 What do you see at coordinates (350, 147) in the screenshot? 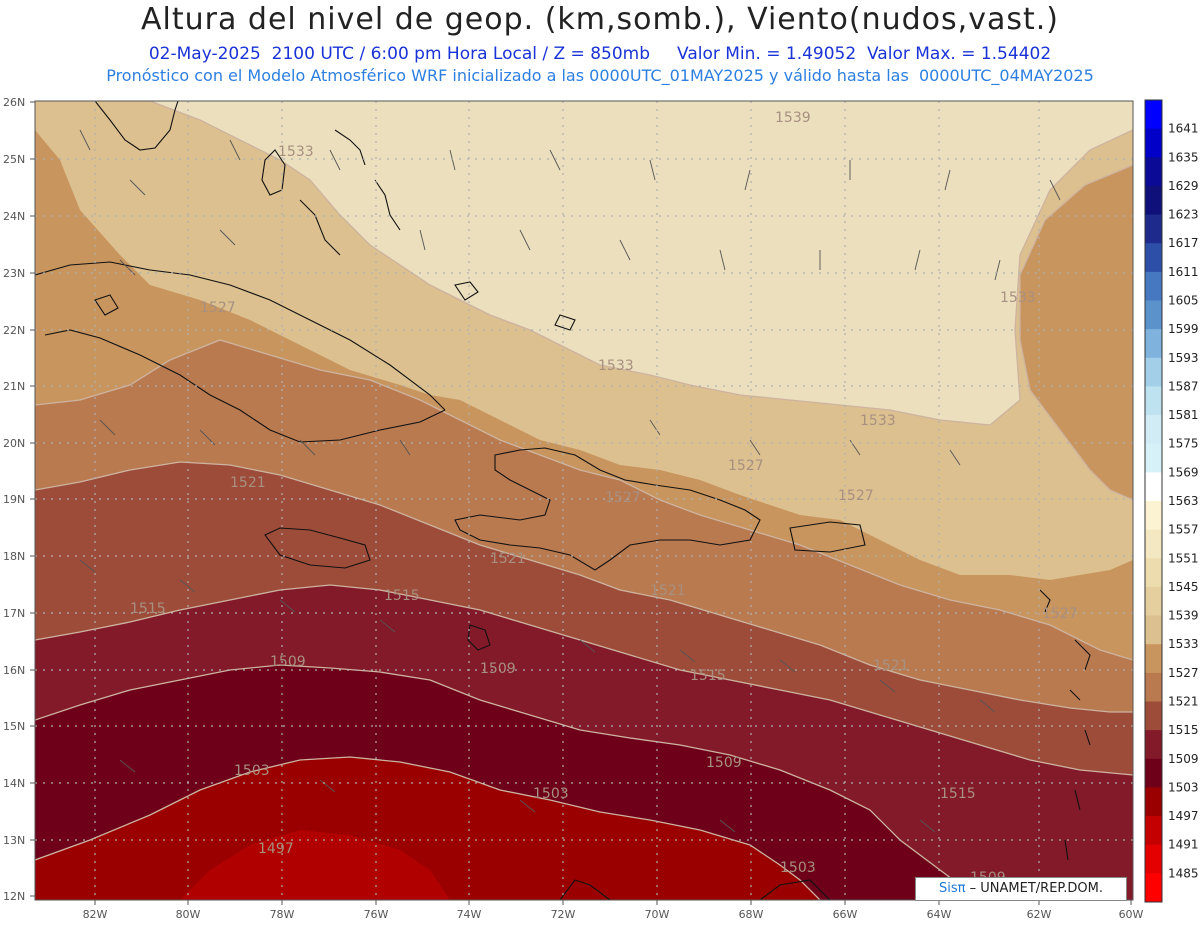
I see `bahamas-eleuthera` at bounding box center [350, 147].